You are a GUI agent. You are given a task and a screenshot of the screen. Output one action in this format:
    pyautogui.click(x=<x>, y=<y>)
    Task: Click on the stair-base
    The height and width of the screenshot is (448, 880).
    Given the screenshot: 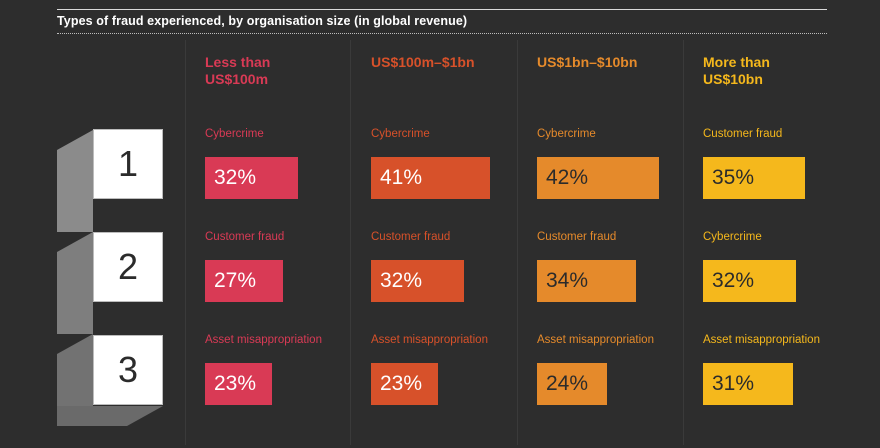 What is the action you would take?
    pyautogui.click(x=110, y=416)
    